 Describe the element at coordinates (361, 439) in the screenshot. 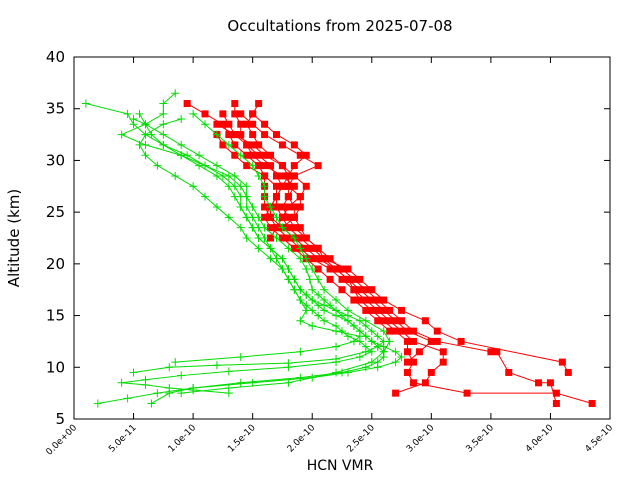

I see `x-tick-label: 2.5e-10` at that location.